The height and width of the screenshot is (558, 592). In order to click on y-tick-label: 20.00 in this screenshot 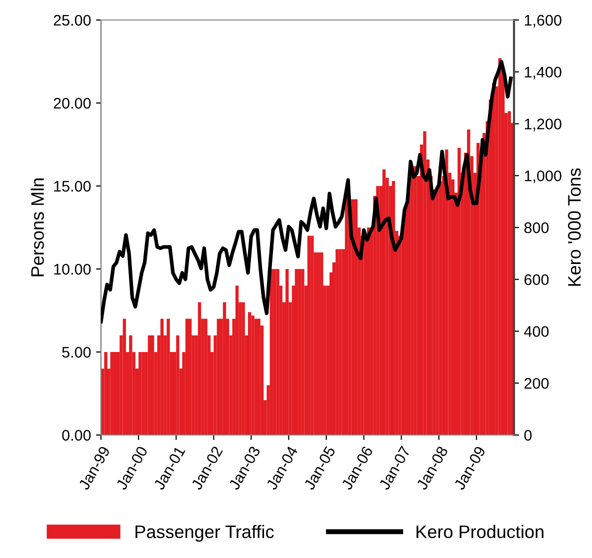, I will do `click(72, 103)`.